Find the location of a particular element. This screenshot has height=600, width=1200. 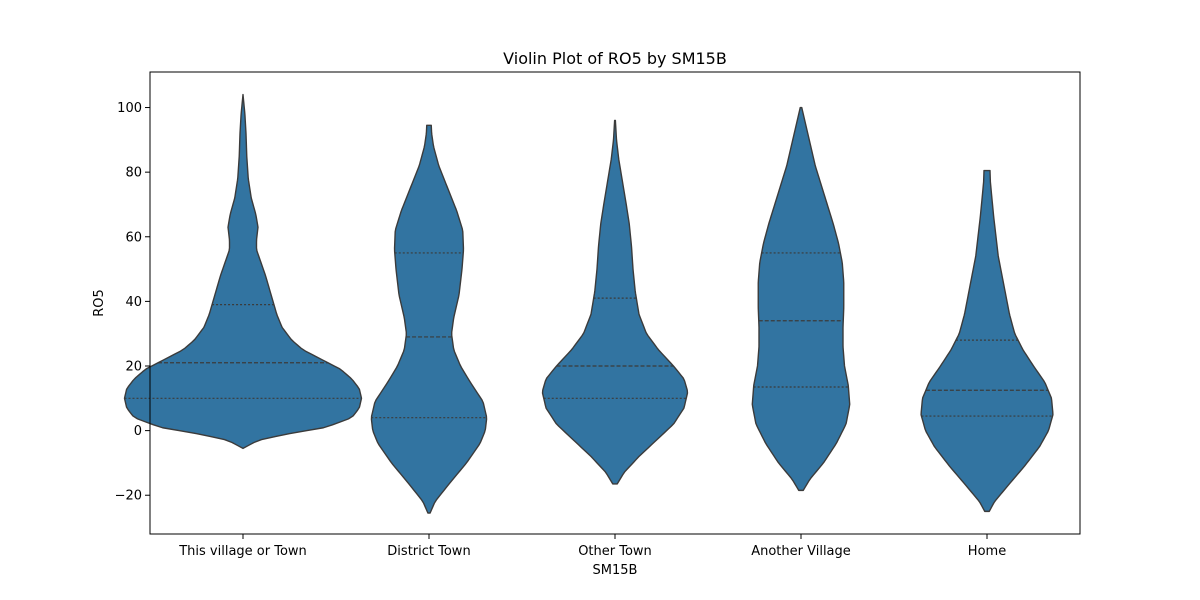

chart-title: Violin Plot of RO5 by SM15B is located at coordinates (615, 58).